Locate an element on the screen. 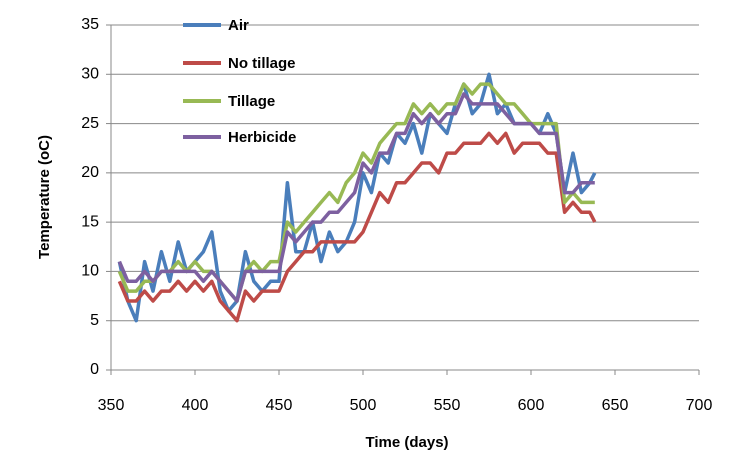  legend-label: Air is located at coordinates (238, 25).